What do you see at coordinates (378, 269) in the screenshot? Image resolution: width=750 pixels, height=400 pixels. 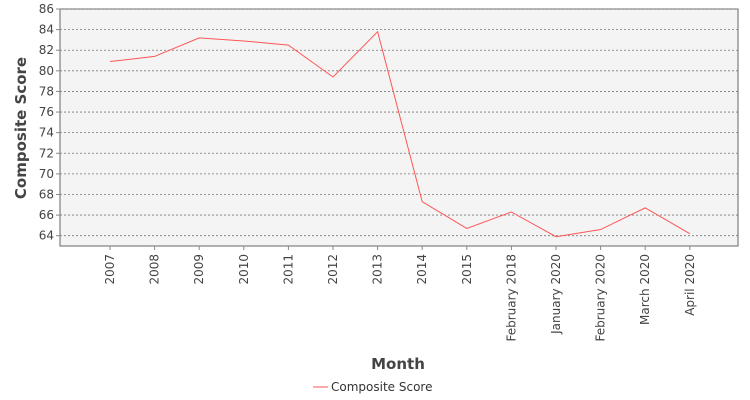 I see `x-tick-label: 2013` at bounding box center [378, 269].